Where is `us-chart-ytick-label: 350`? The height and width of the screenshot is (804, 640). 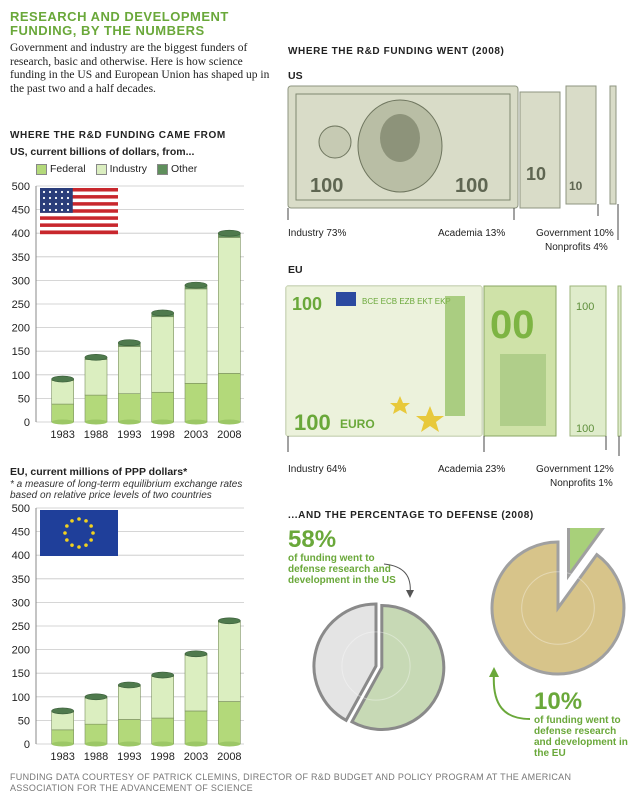 us-chart-ytick-label: 350 is located at coordinates (21, 258).